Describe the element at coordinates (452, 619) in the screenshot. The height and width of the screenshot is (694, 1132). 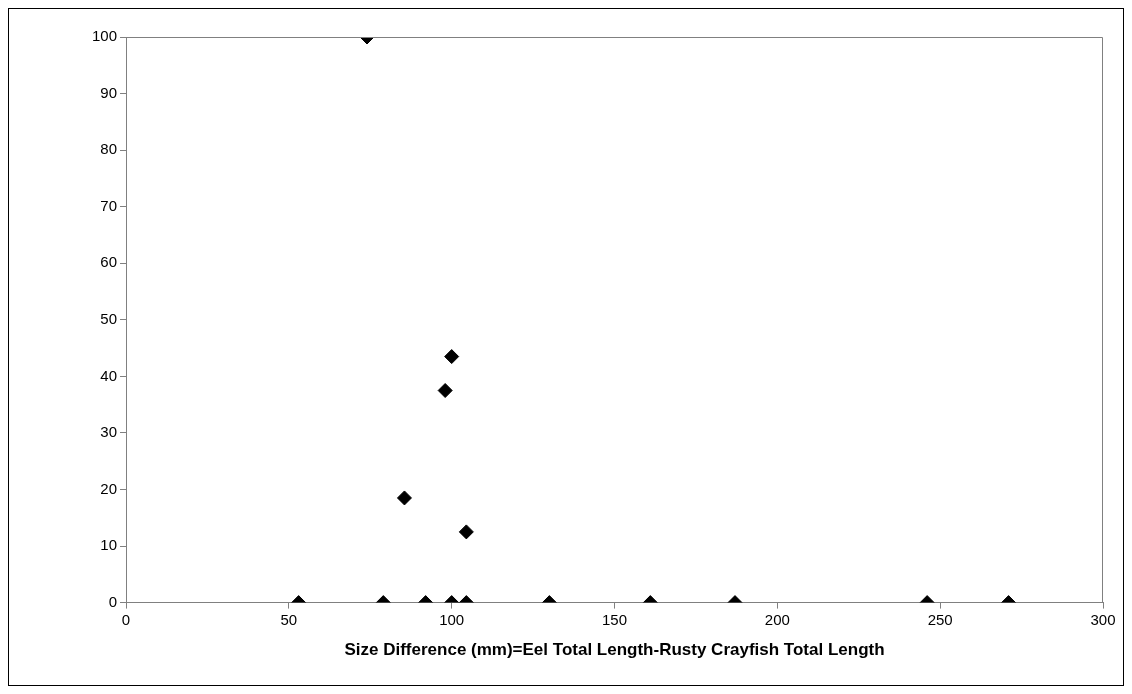
I see `x-tick-label: 100` at that location.